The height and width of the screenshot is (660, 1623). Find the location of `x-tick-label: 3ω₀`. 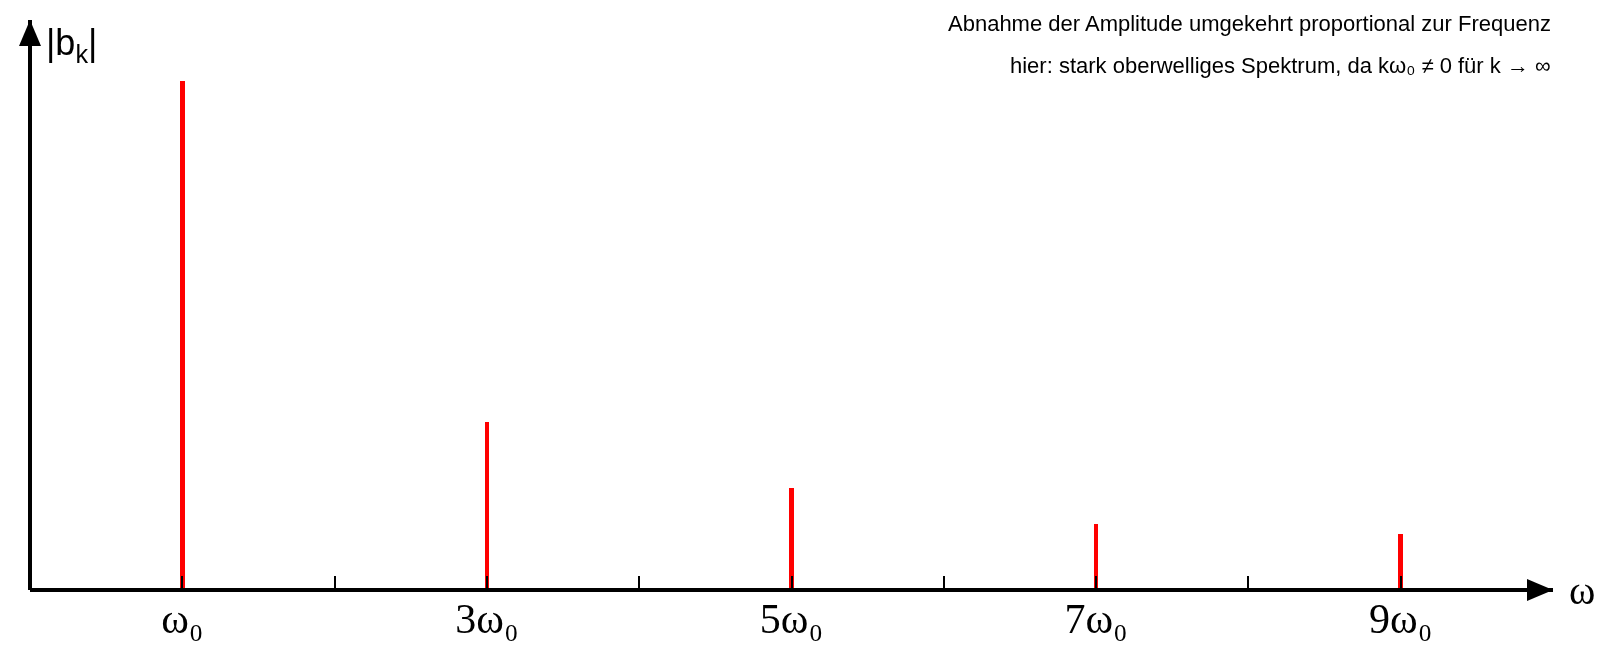

x-tick-label: 3ω₀ is located at coordinates (487, 619).